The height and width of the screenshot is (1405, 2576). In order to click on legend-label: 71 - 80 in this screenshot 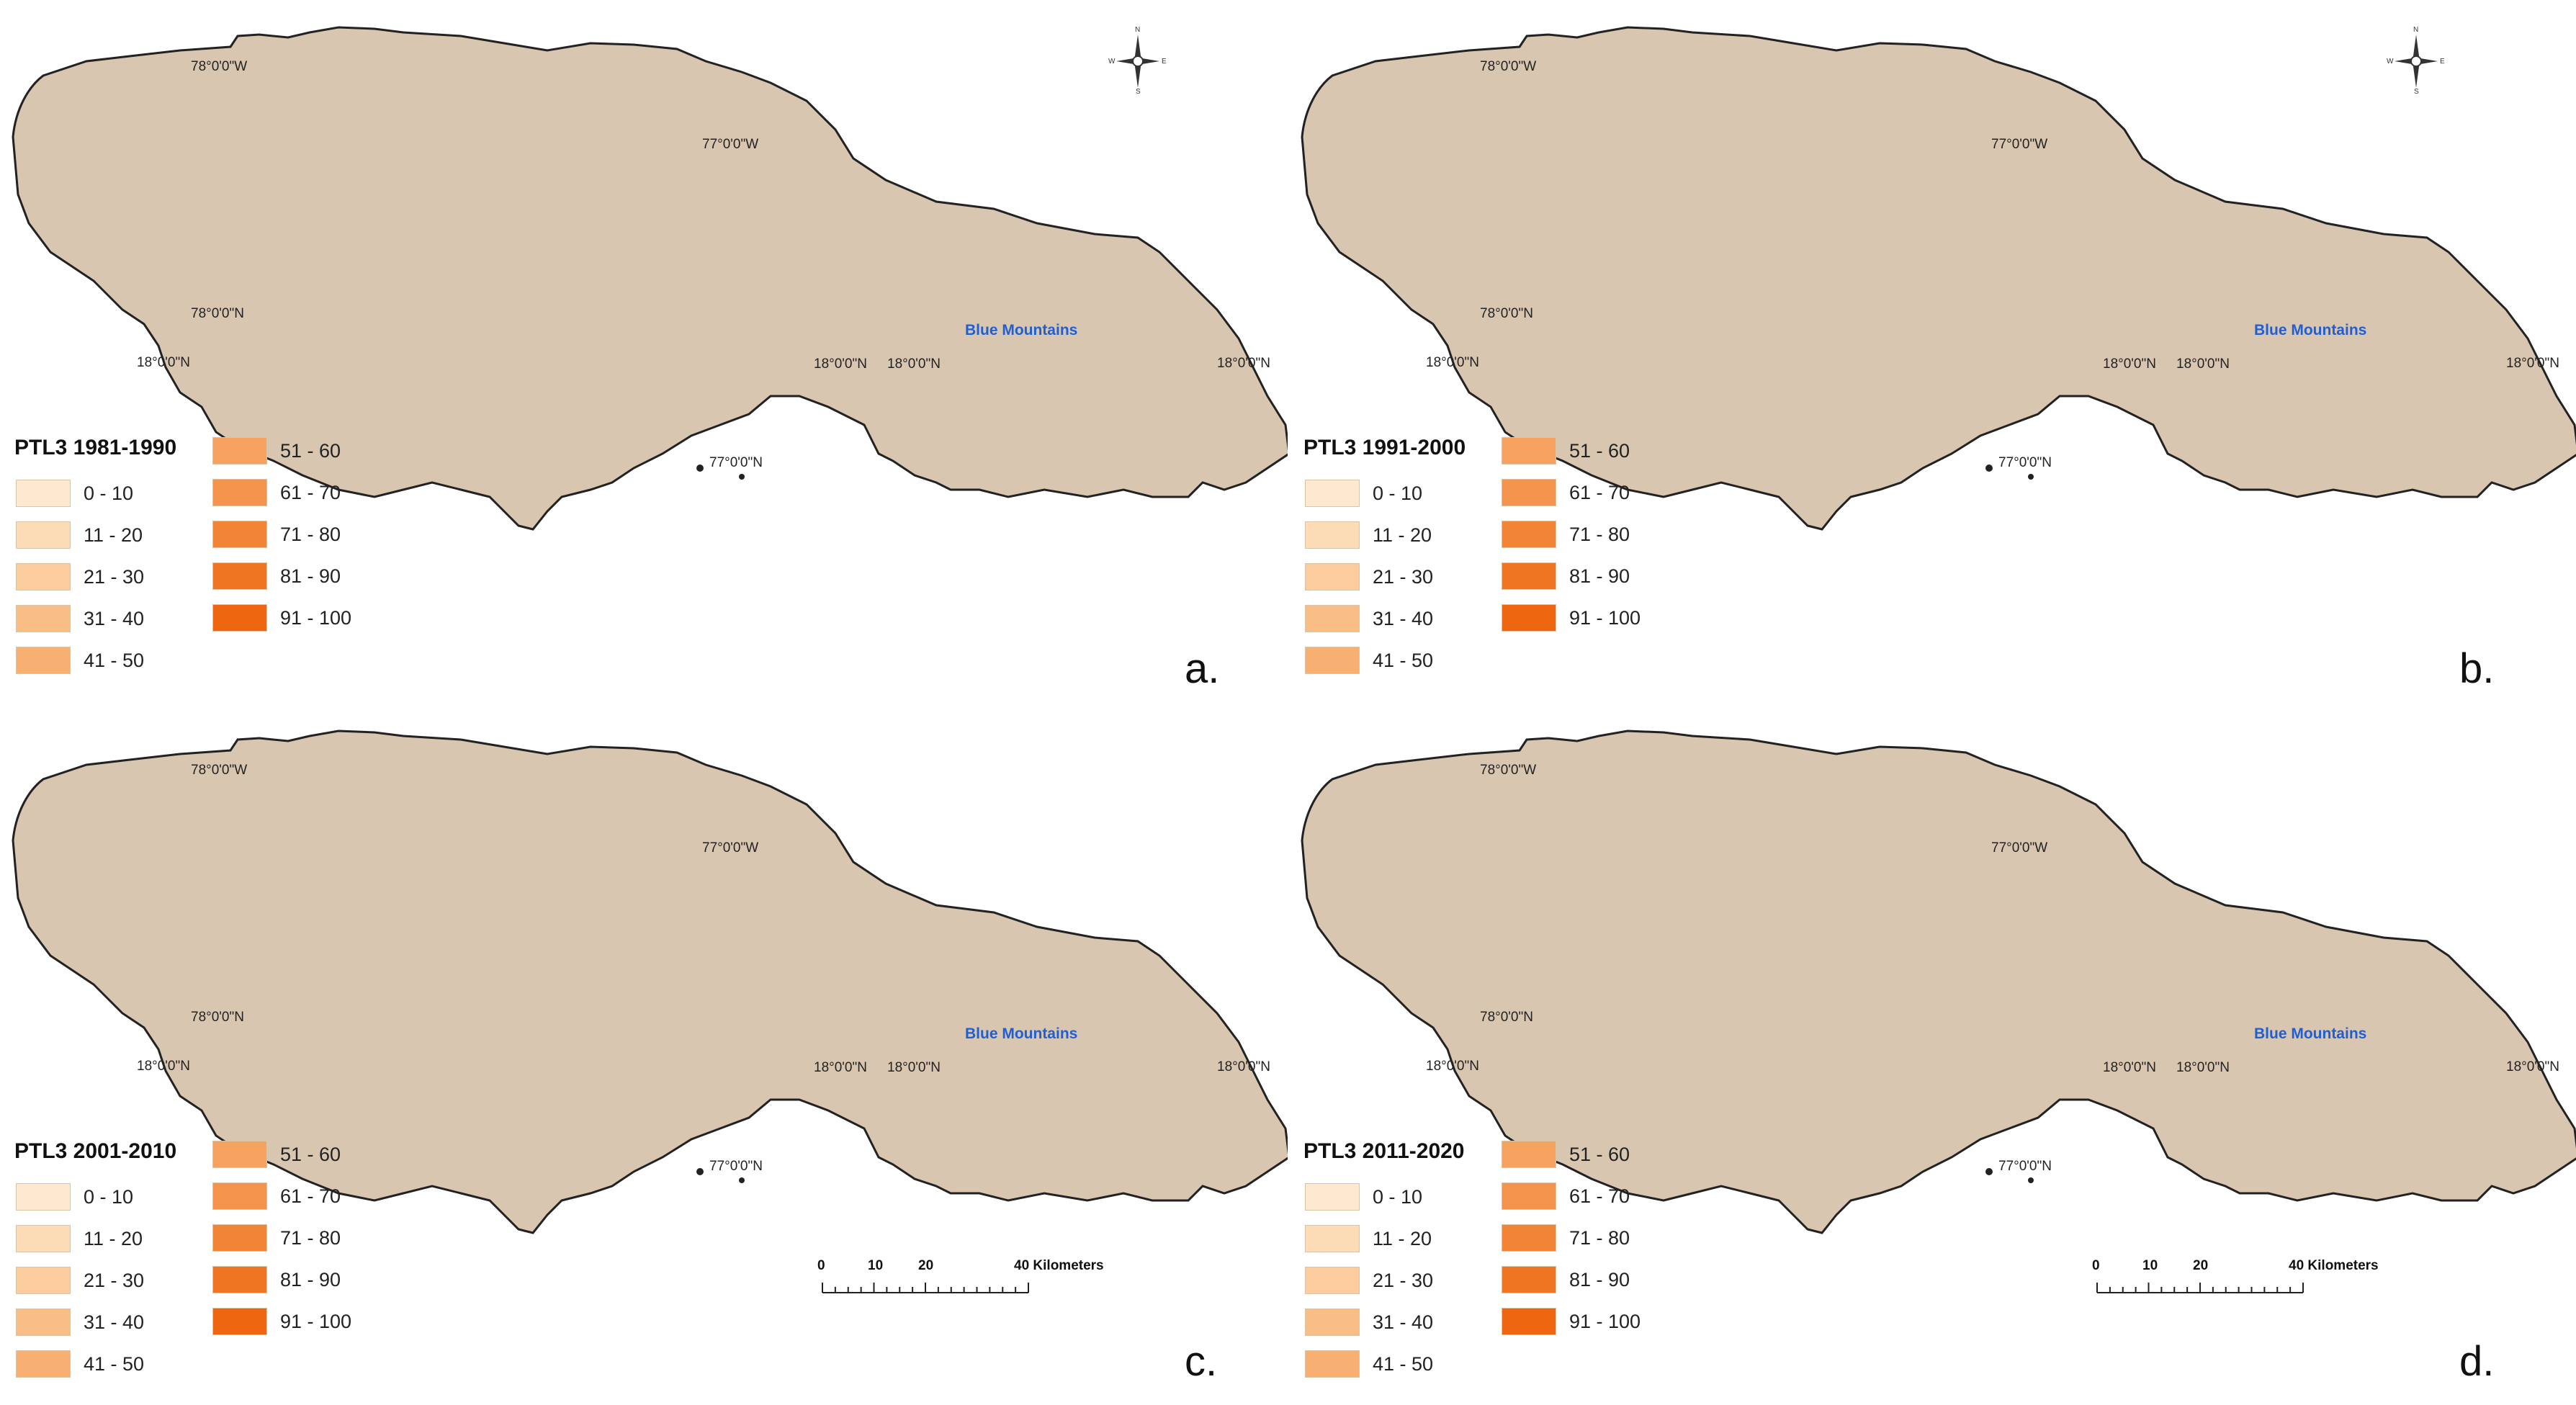, I will do `click(1599, 1237)`.